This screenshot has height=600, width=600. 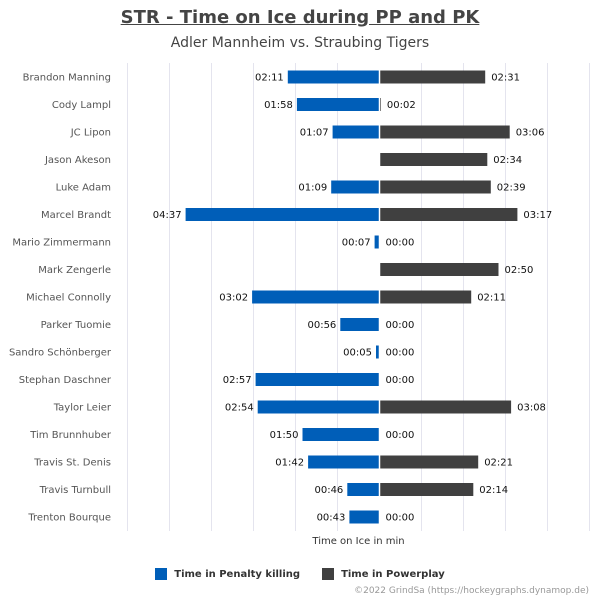 I want to click on player-label: Brandon Manning, so click(x=67, y=78).